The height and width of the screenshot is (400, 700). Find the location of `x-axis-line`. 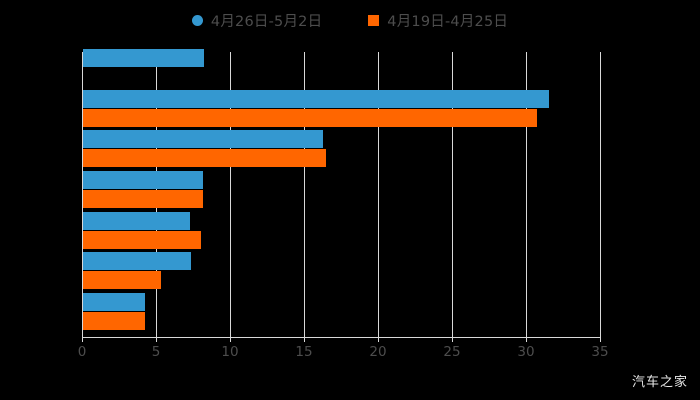

x-axis-line is located at coordinates (341, 337).